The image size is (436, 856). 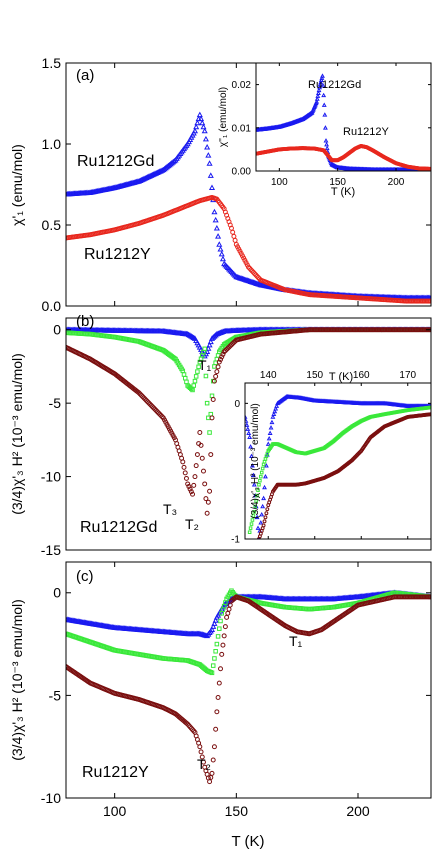 What do you see at coordinates (115, 811) in the screenshot?
I see `panel-c-x-tick-label: 100` at bounding box center [115, 811].